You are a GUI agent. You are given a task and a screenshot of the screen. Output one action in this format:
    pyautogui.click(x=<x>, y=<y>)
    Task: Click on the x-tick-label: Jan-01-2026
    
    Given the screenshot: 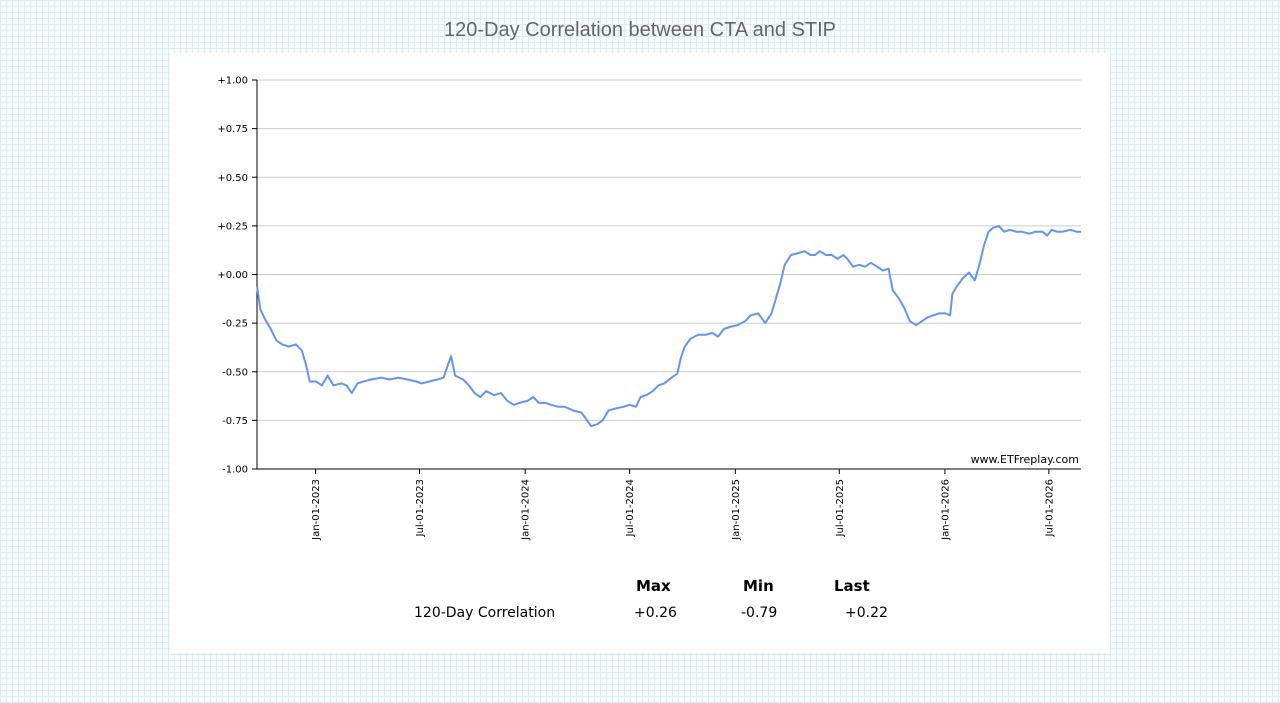 What is the action you would take?
    pyautogui.click(x=945, y=510)
    